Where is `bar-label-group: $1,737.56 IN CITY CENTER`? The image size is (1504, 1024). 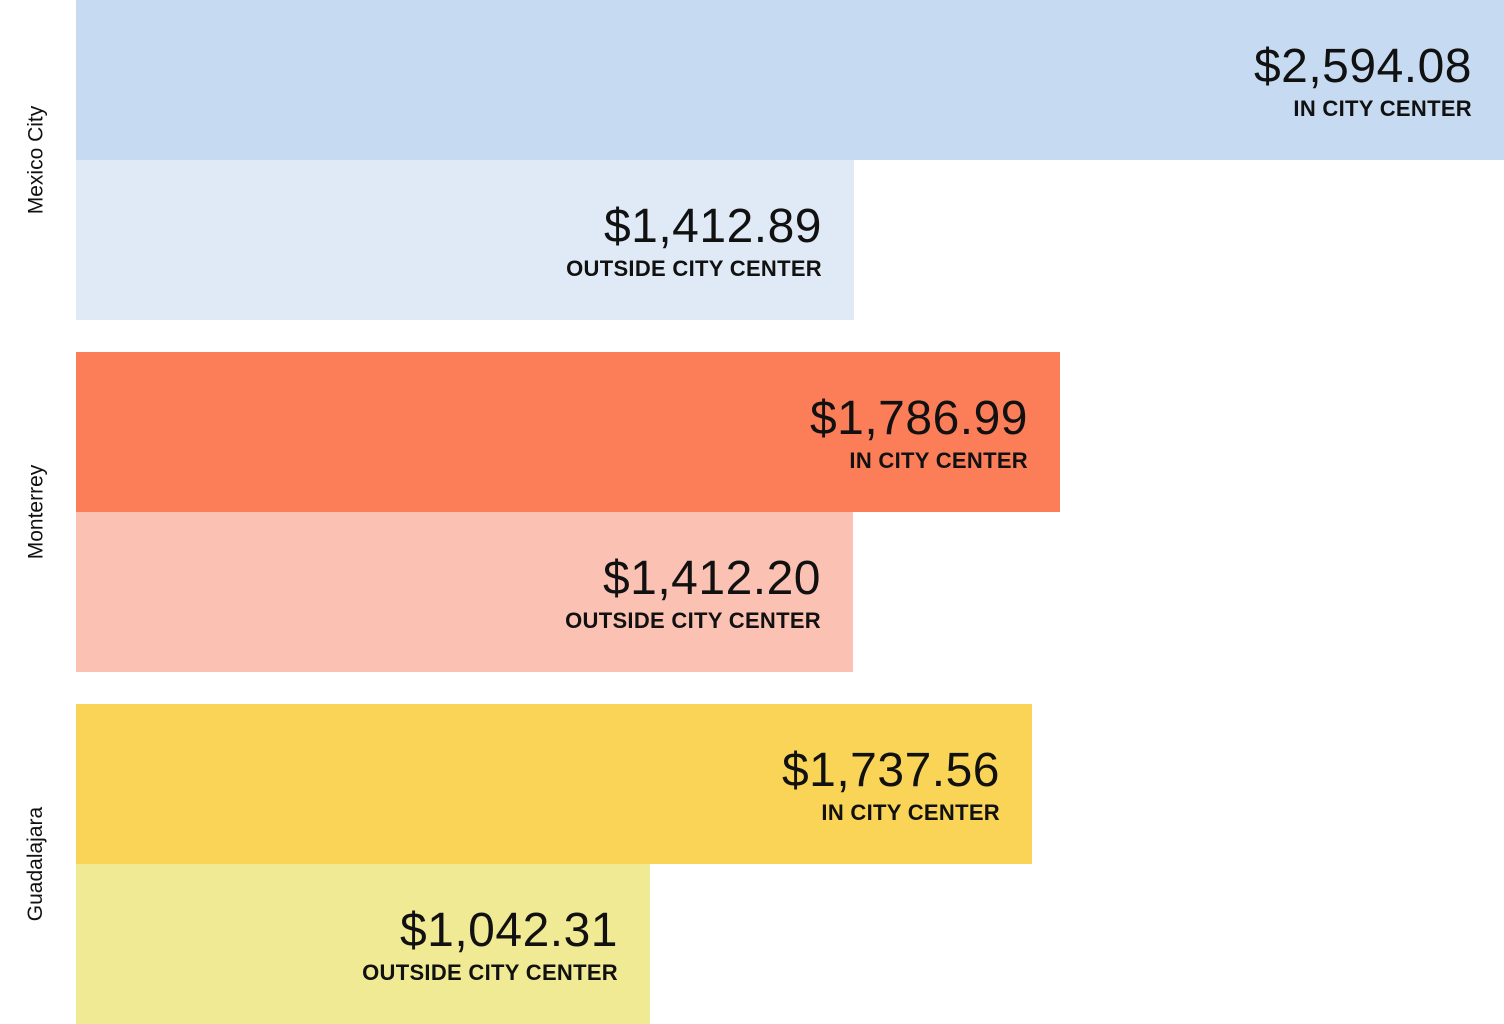 bar-label-group: $1,737.56 IN CITY CENTER is located at coordinates (891, 784).